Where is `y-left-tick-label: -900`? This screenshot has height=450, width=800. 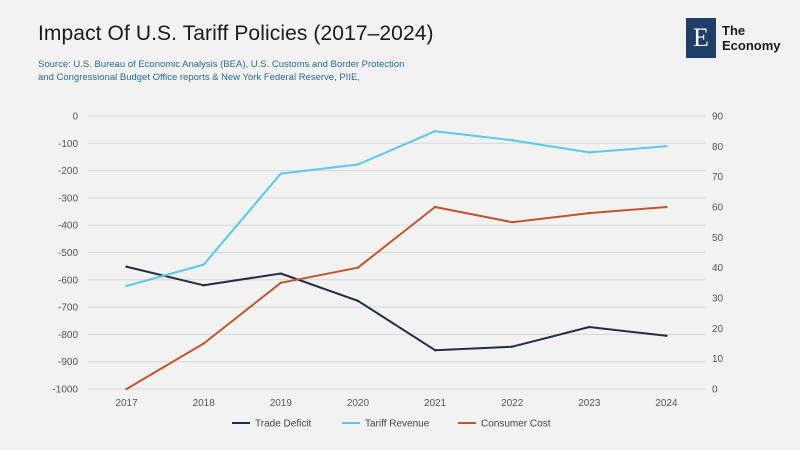
y-left-tick-label: -900 is located at coordinates (68, 362).